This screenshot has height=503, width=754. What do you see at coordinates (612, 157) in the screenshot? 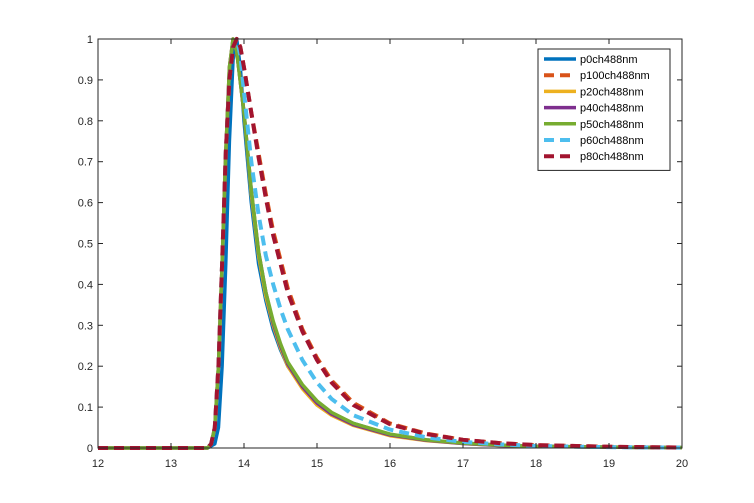
I see `legend-label: p80ch488nm` at bounding box center [612, 157].